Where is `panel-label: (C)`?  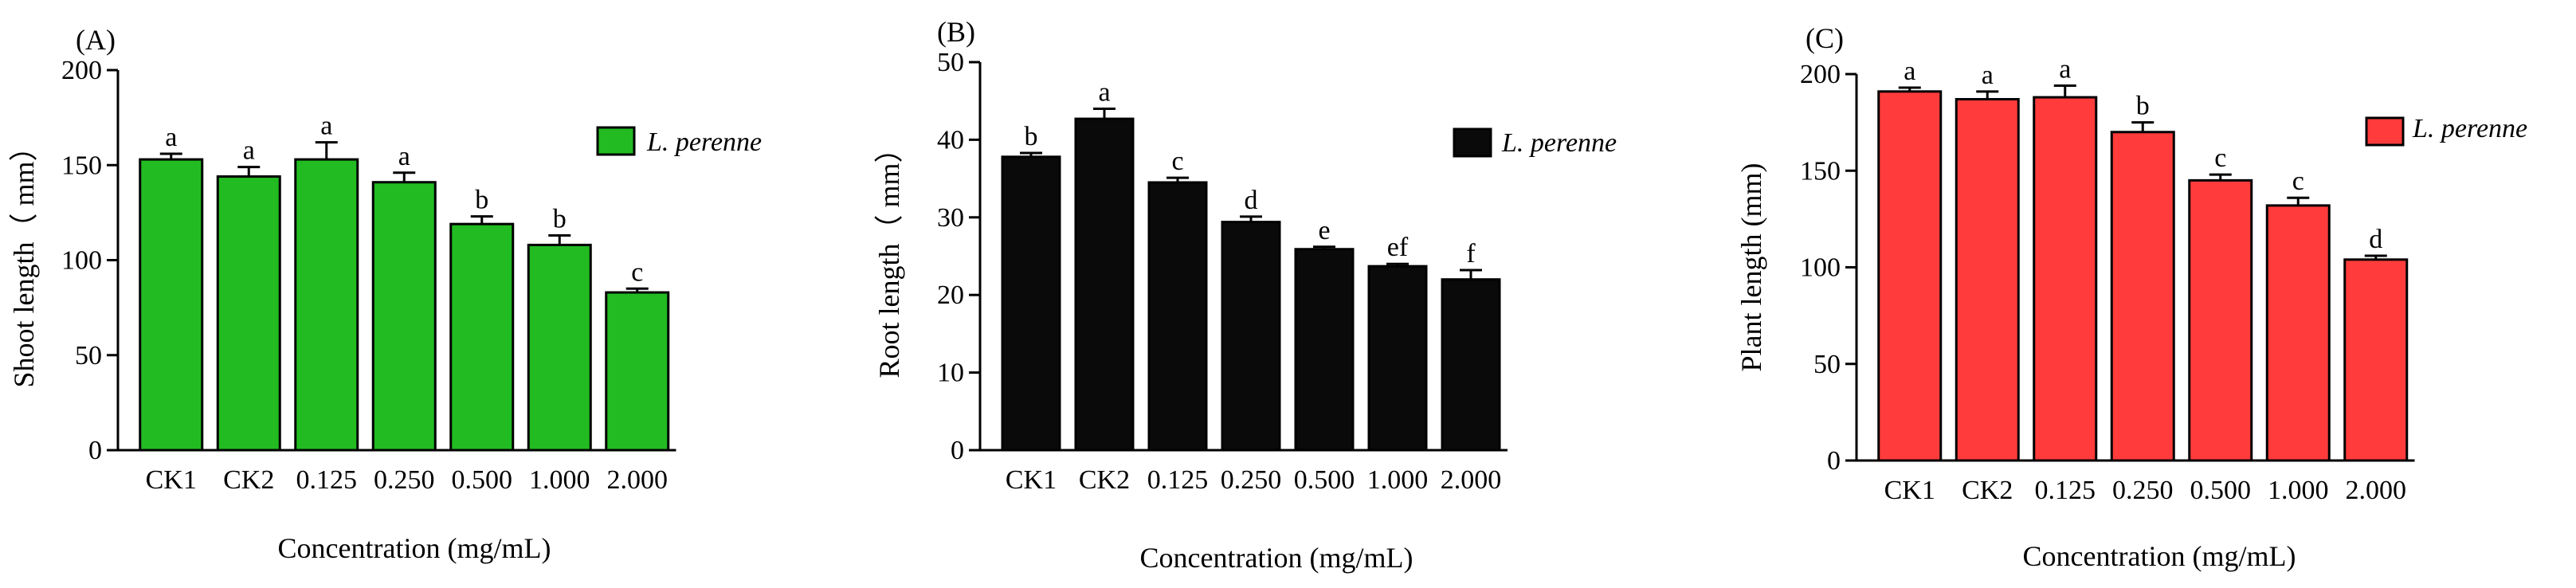 panel-label: (C) is located at coordinates (1825, 38).